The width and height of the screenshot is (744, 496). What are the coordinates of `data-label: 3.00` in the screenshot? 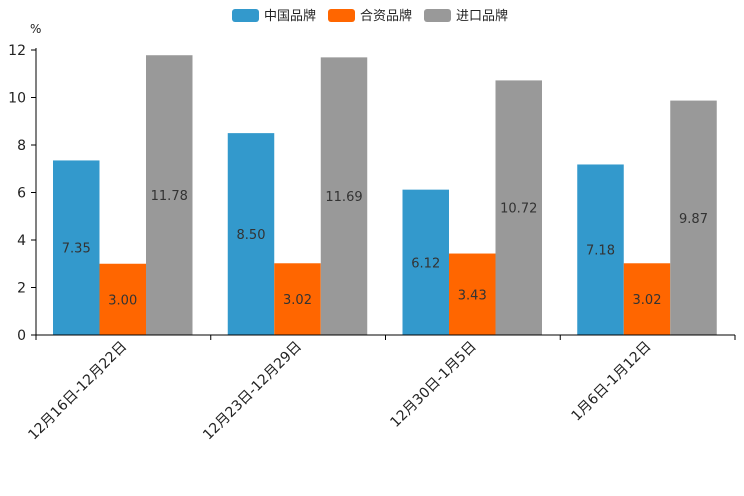 It's located at (122, 300).